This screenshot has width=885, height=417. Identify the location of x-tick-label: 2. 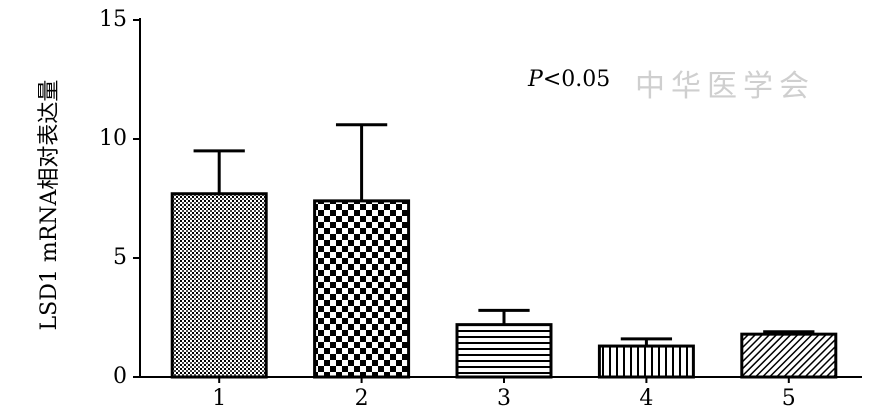
(362, 398).